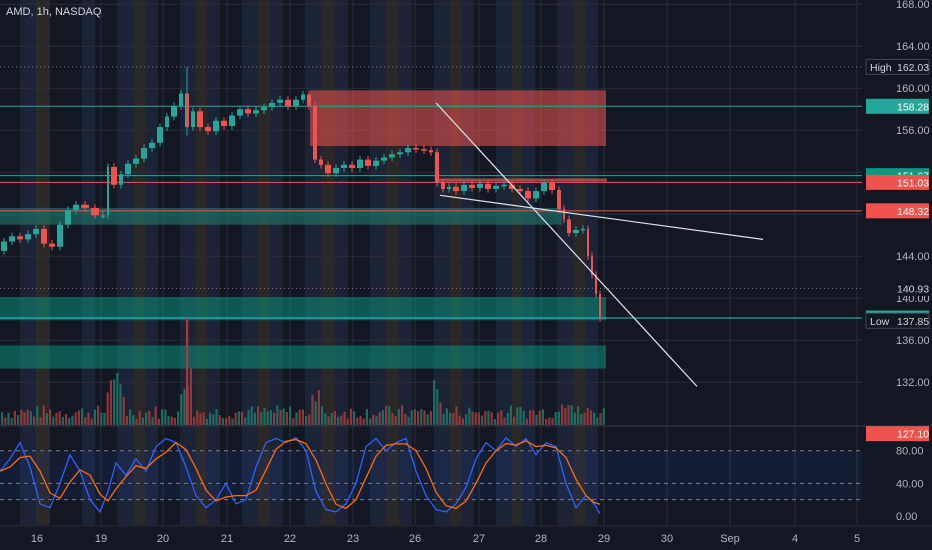  Describe the element at coordinates (78, 12) in the screenshot. I see `exchange-label: NASDAQ` at that location.